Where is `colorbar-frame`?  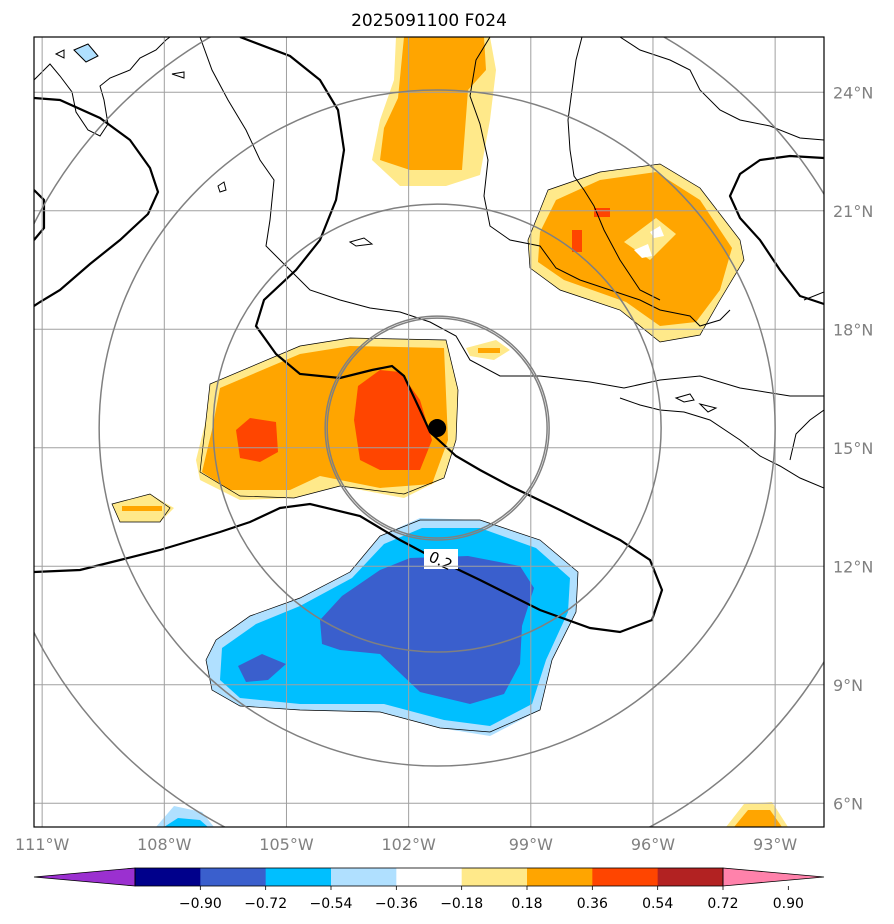
colorbar-frame is located at coordinates (429, 877).